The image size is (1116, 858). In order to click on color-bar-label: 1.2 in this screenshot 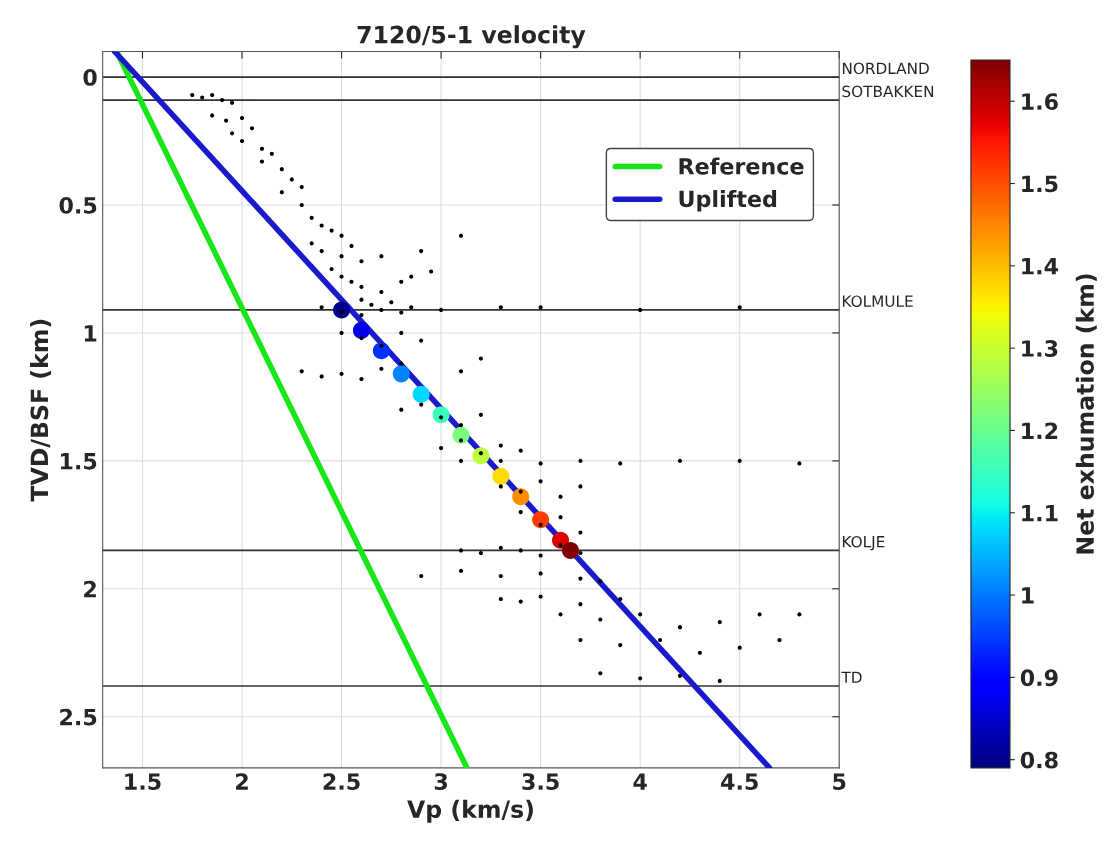, I will do `click(1040, 430)`.